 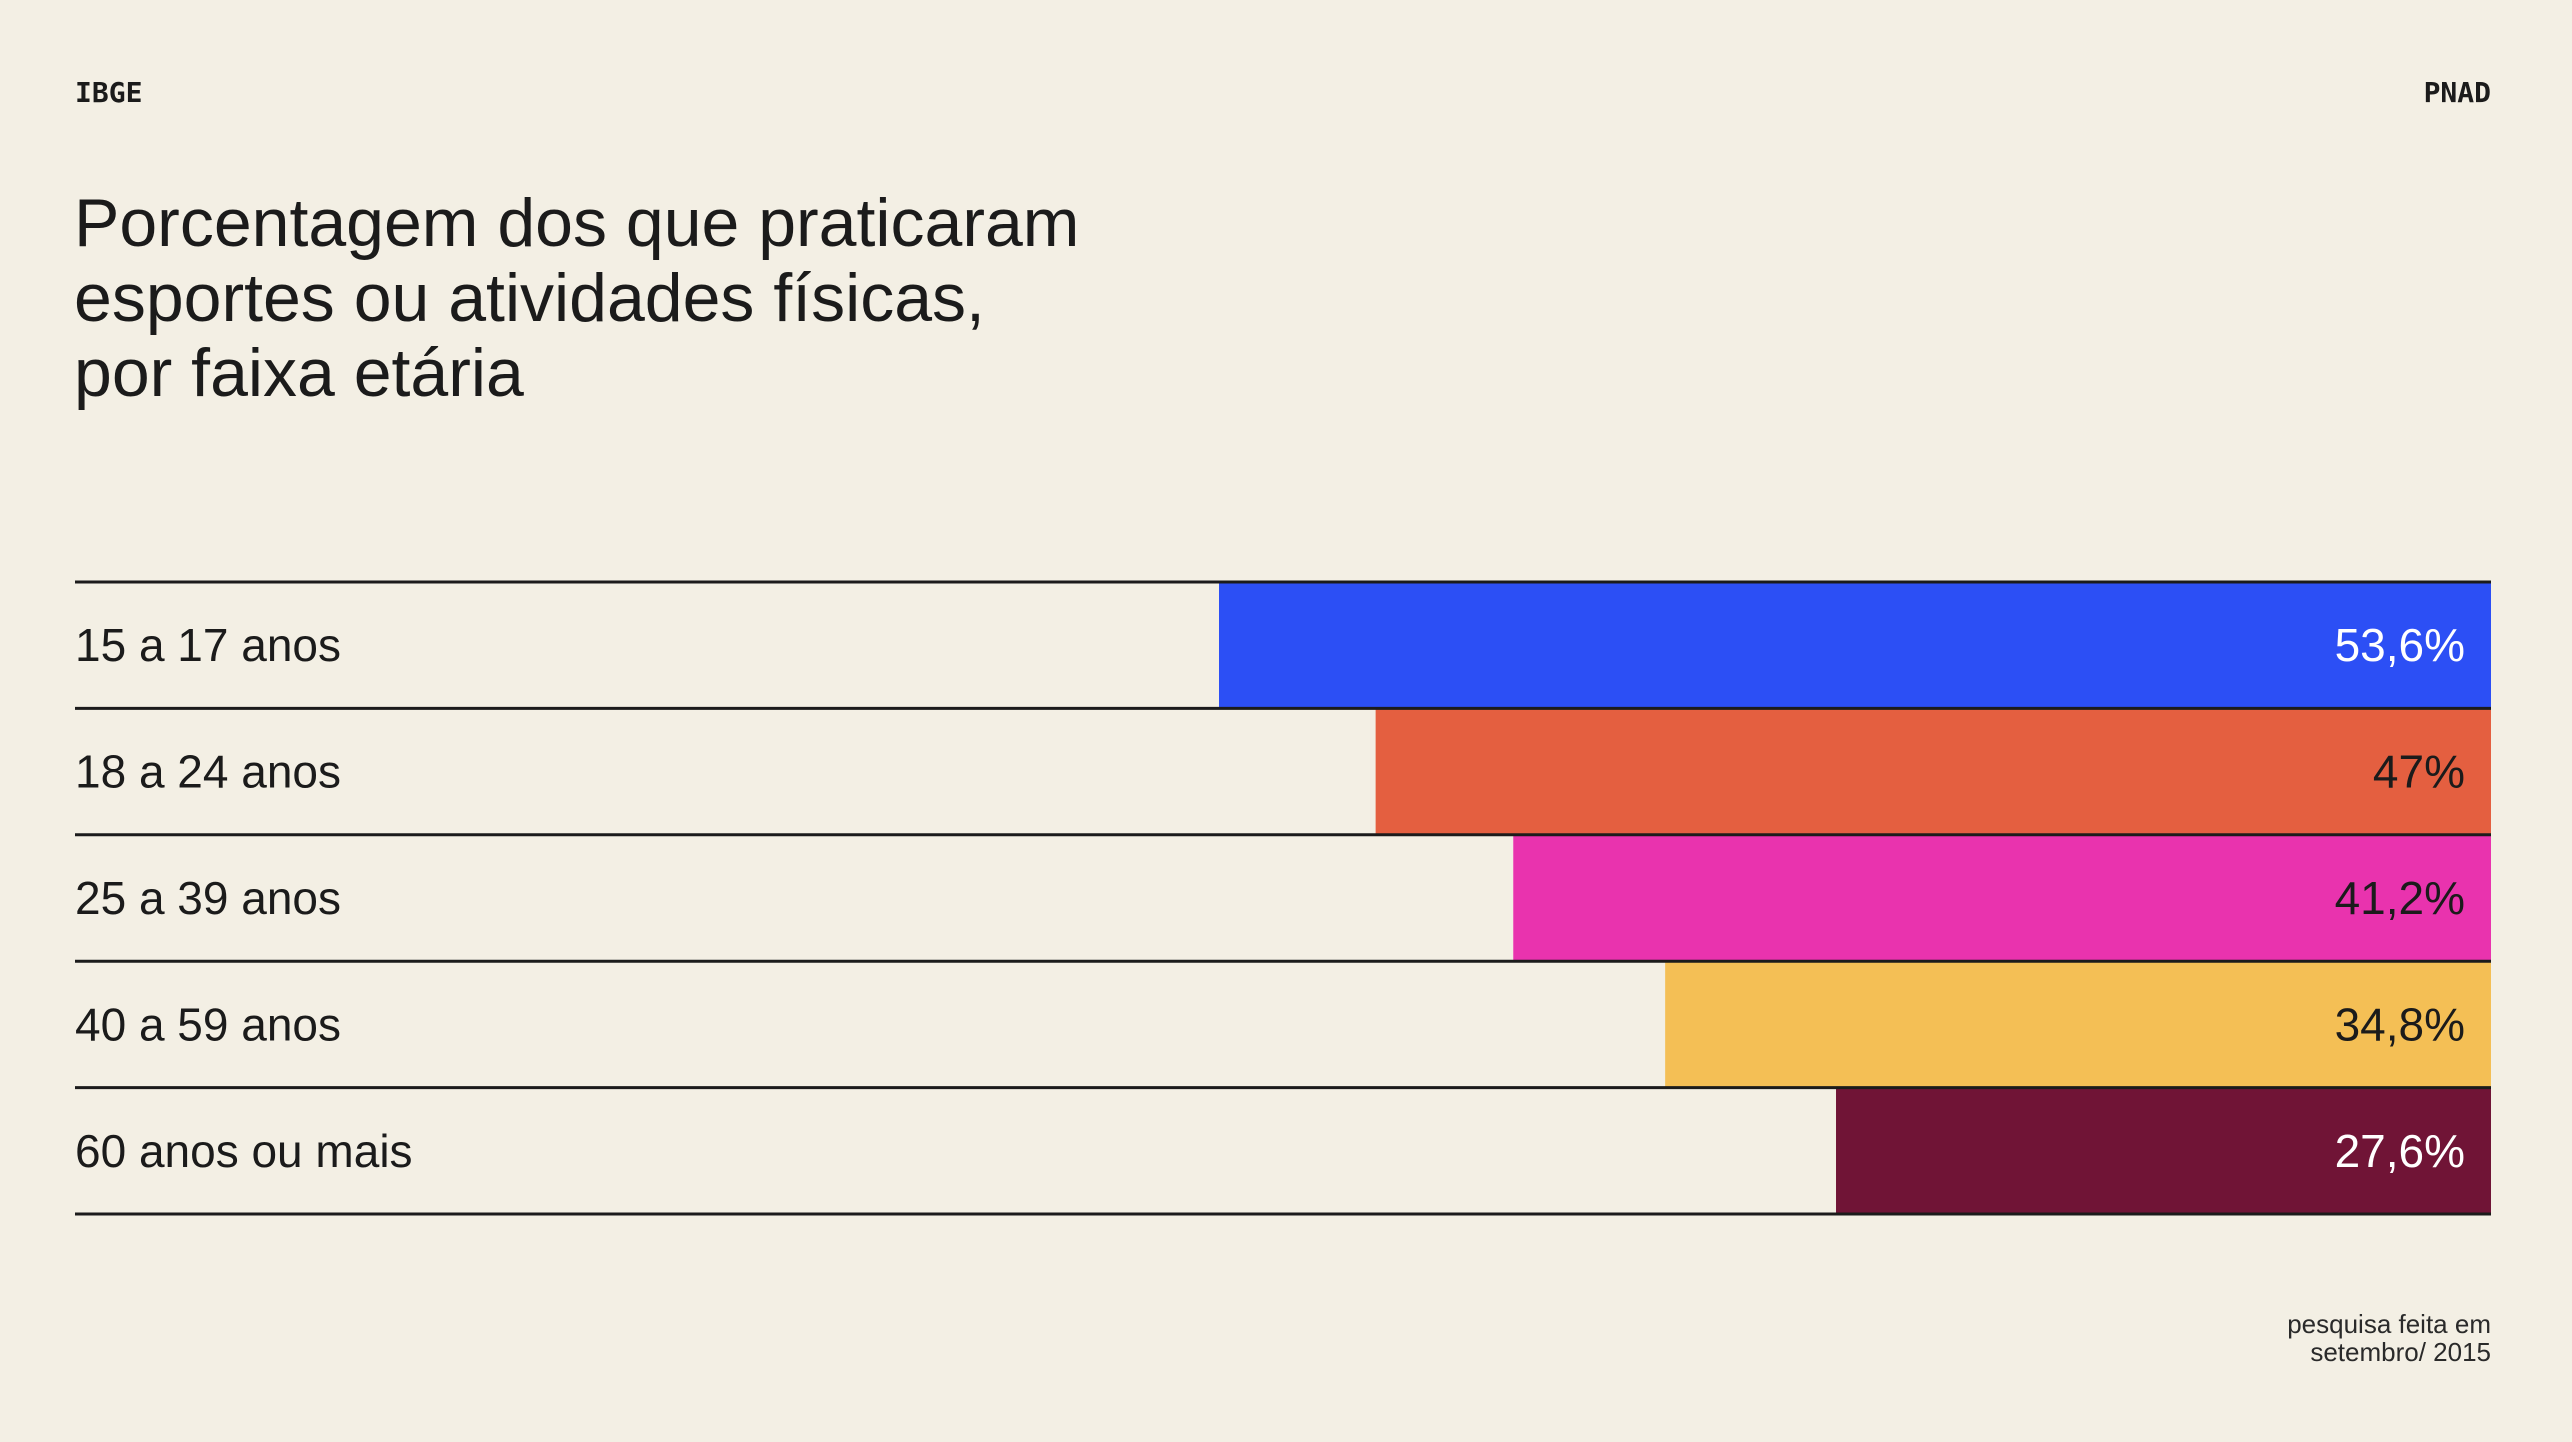 I want to click on value-label: 41,2%, so click(x=2400, y=898).